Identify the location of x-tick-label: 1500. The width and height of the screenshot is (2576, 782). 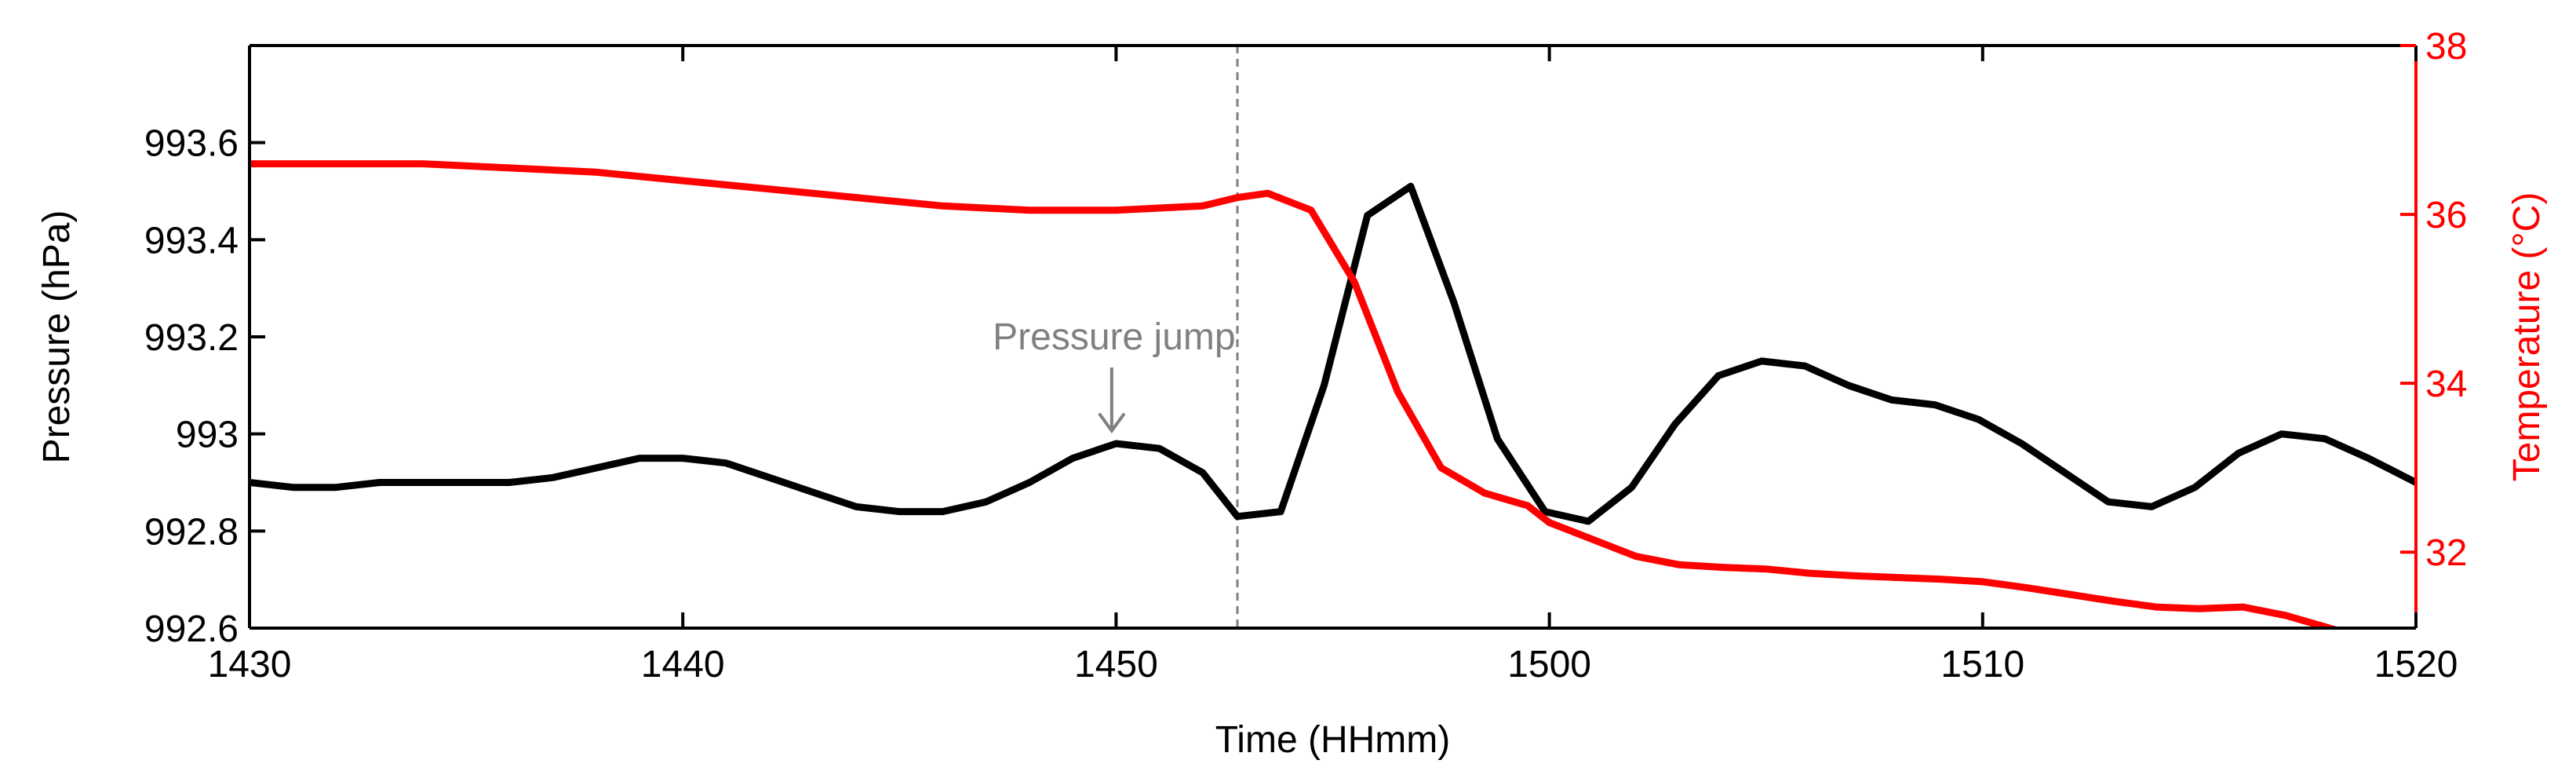
(1549, 664).